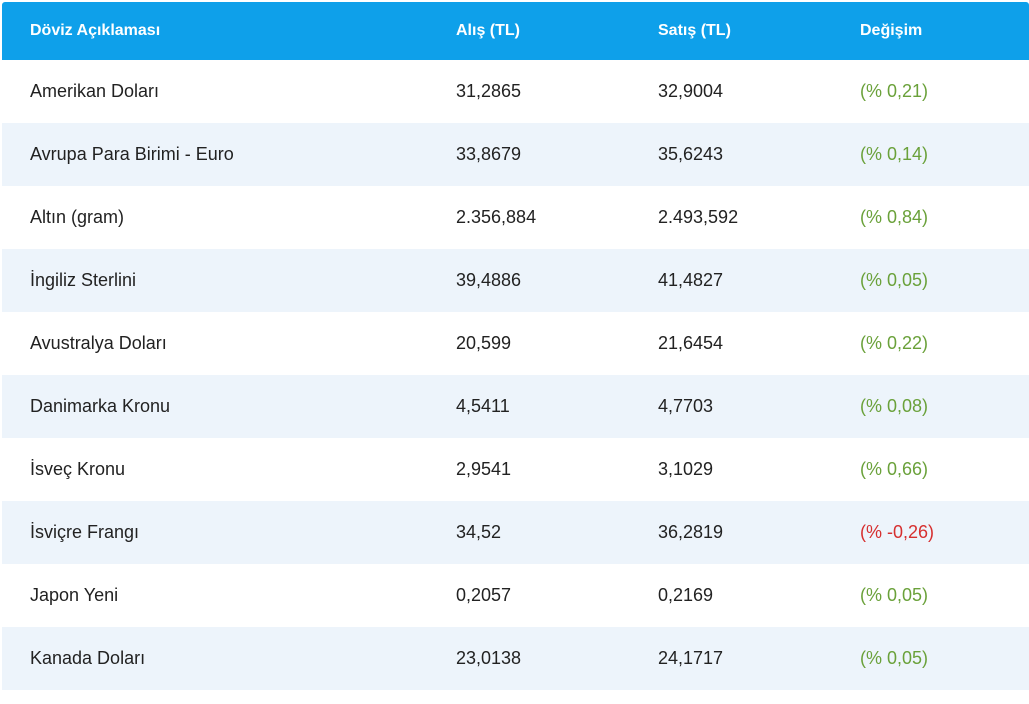 The width and height of the screenshot is (1029, 704). I want to click on buy-value: 2,9541, so click(484, 469).